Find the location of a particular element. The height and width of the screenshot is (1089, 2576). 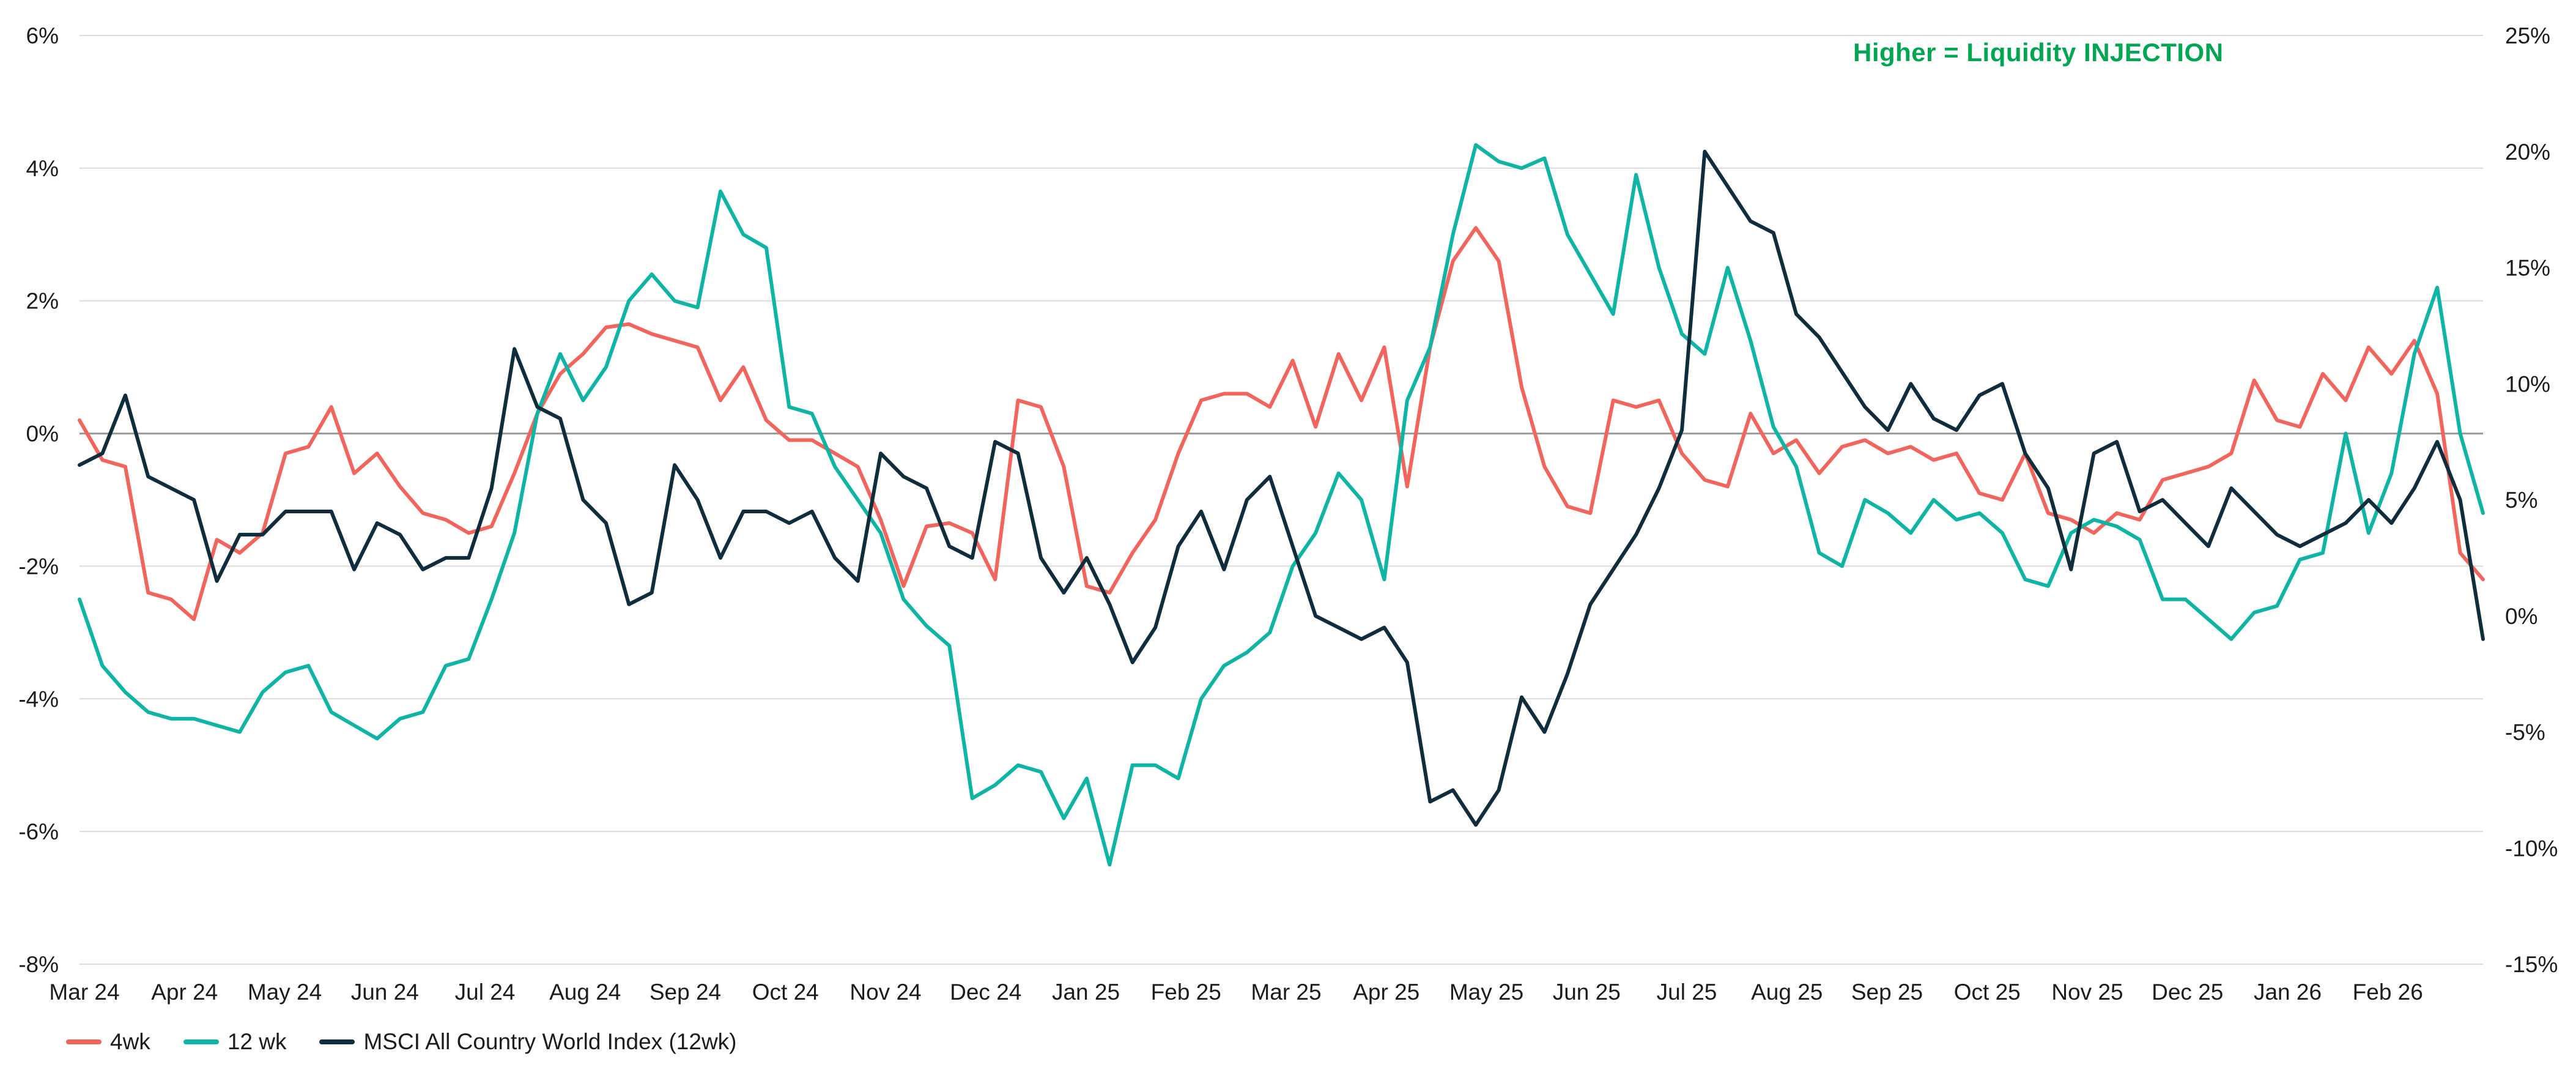

legend-item-4wk: 4wk is located at coordinates (108, 1042).